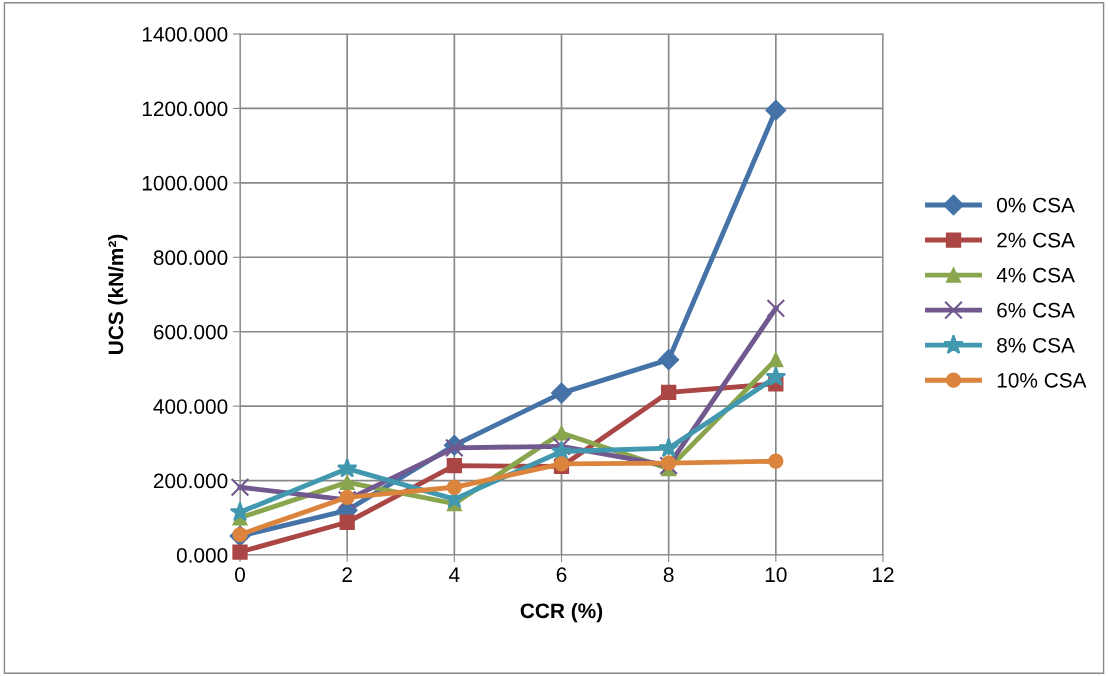 The width and height of the screenshot is (1108, 676). Describe the element at coordinates (118, 294) in the screenshot. I see `y-axis-title: UCS (kN/m²)` at that location.